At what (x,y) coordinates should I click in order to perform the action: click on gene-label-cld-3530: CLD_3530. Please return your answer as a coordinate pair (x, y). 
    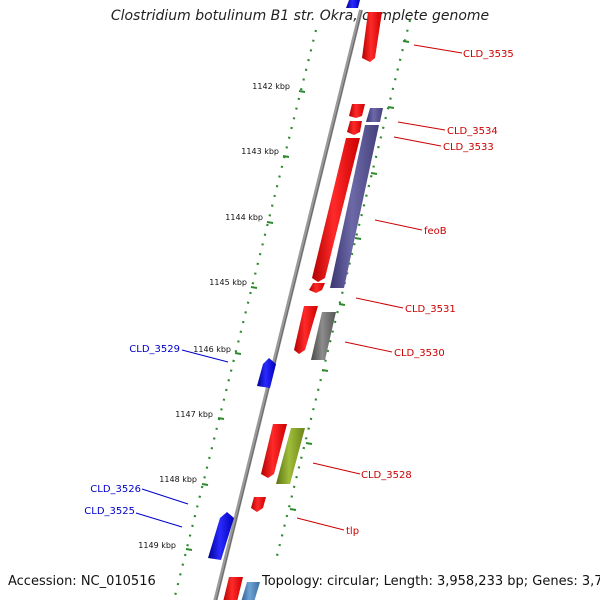
    Looking at the image, I should click on (419, 353).